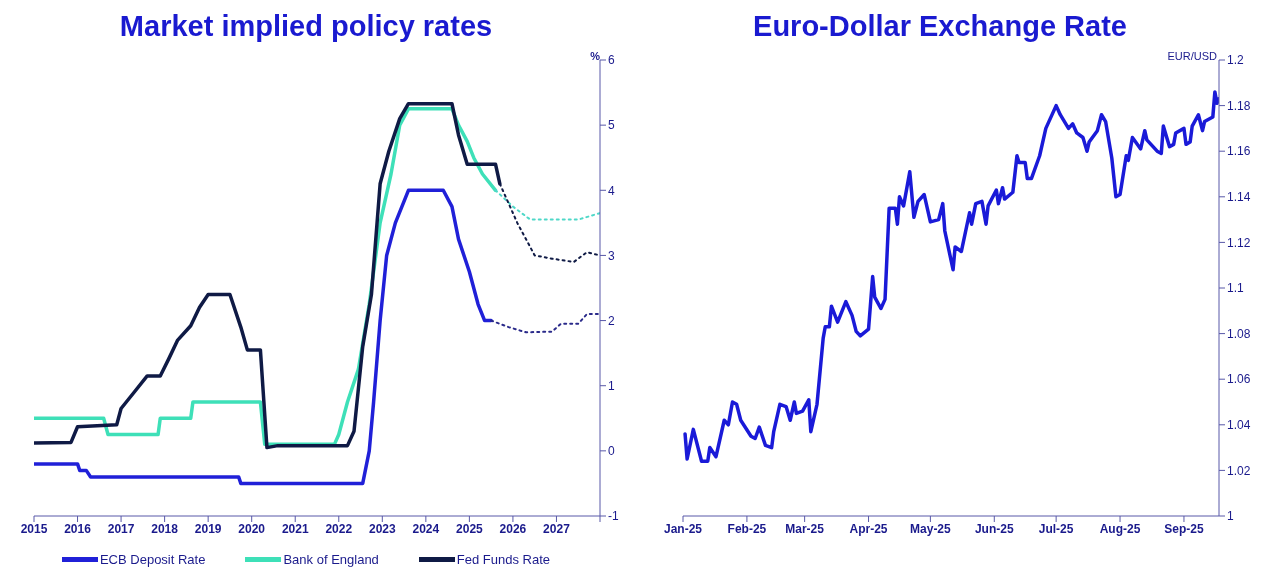 This screenshot has width=1275, height=586. I want to click on x-tick-label: Aug-25, so click(1120, 528).